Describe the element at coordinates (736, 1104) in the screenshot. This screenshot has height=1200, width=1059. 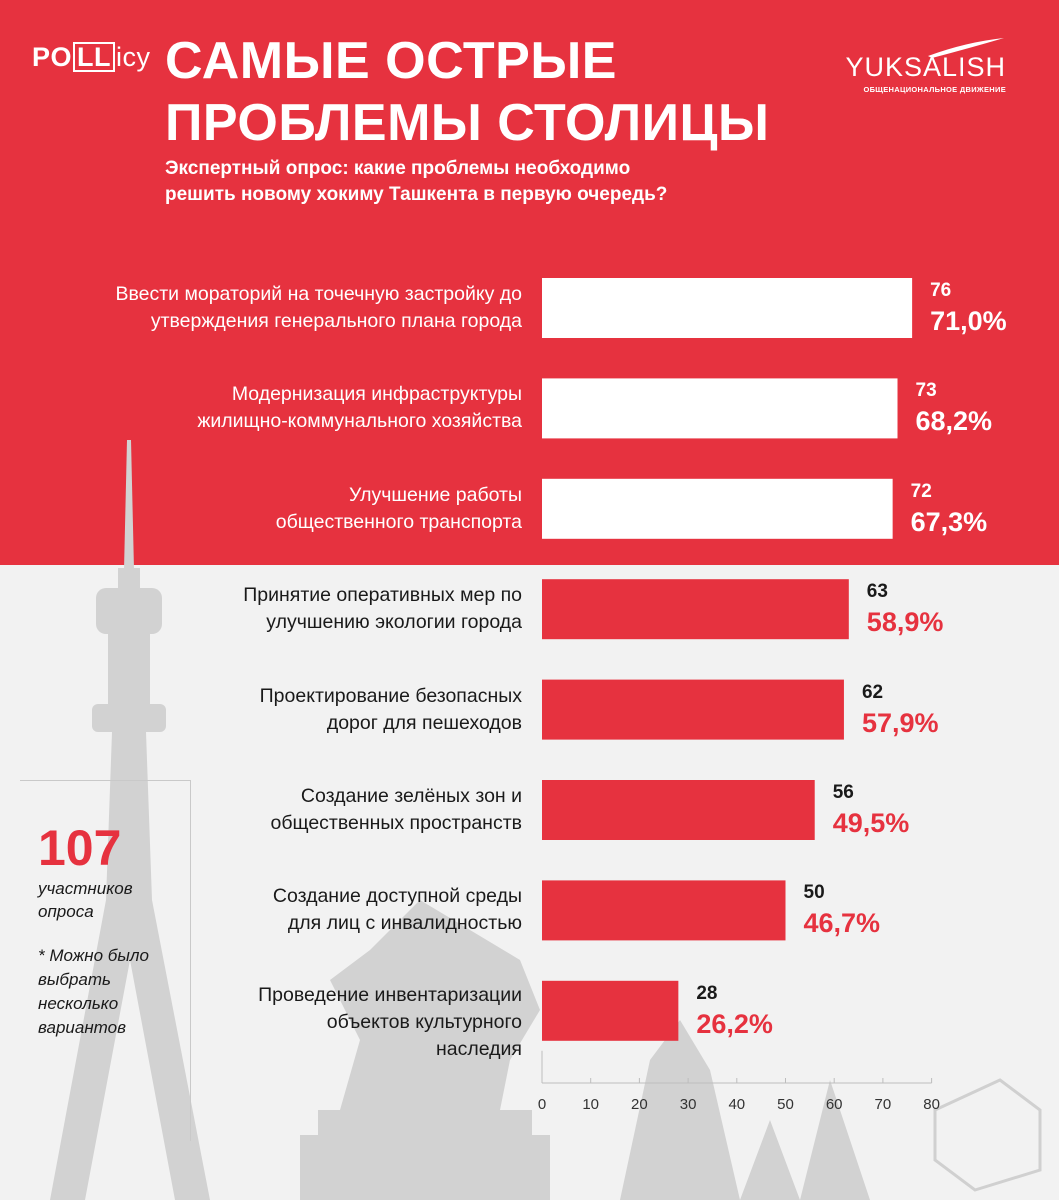
I see `x-tick-label-4: 40` at that location.